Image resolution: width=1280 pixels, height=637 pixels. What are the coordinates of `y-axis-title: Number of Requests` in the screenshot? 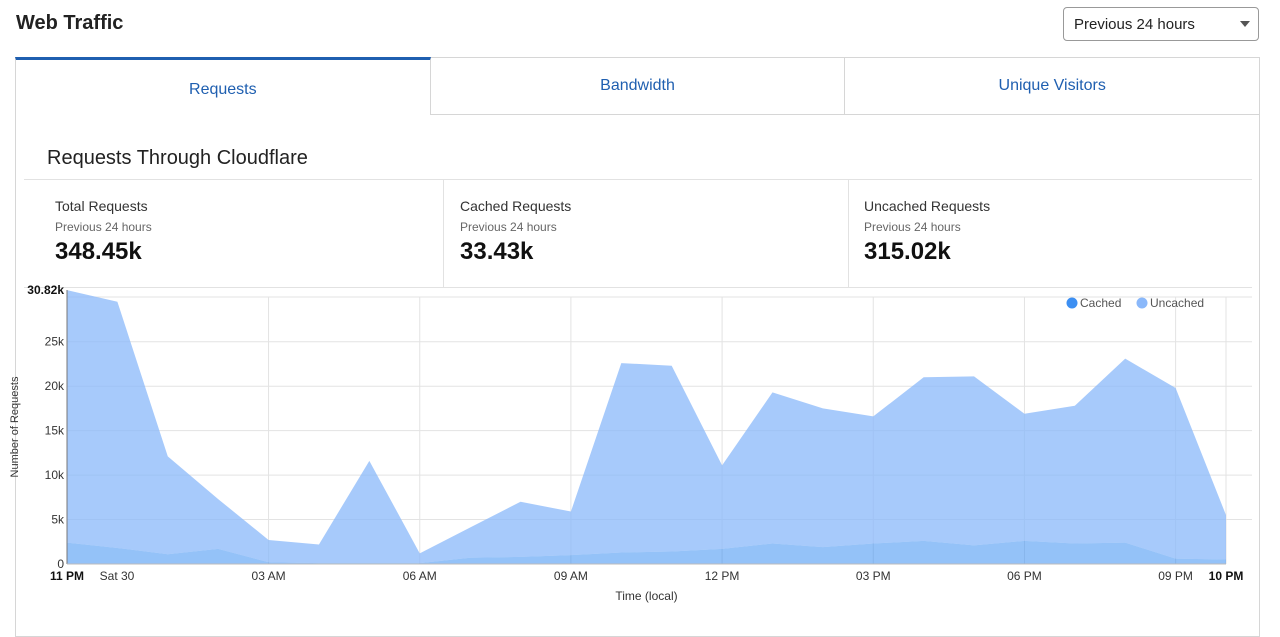 It's located at (15, 426).